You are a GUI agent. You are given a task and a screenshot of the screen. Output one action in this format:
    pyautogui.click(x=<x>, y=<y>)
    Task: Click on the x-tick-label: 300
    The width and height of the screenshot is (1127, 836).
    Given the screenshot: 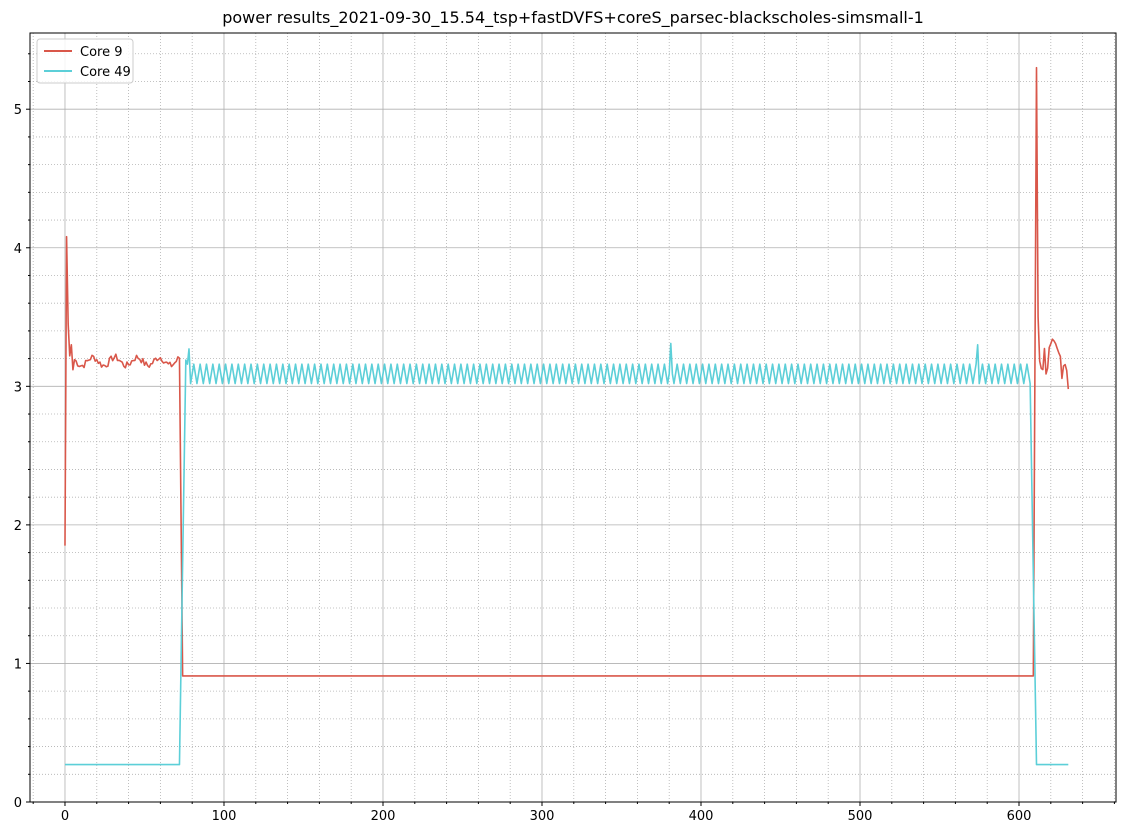 What is the action you would take?
    pyautogui.click(x=542, y=816)
    